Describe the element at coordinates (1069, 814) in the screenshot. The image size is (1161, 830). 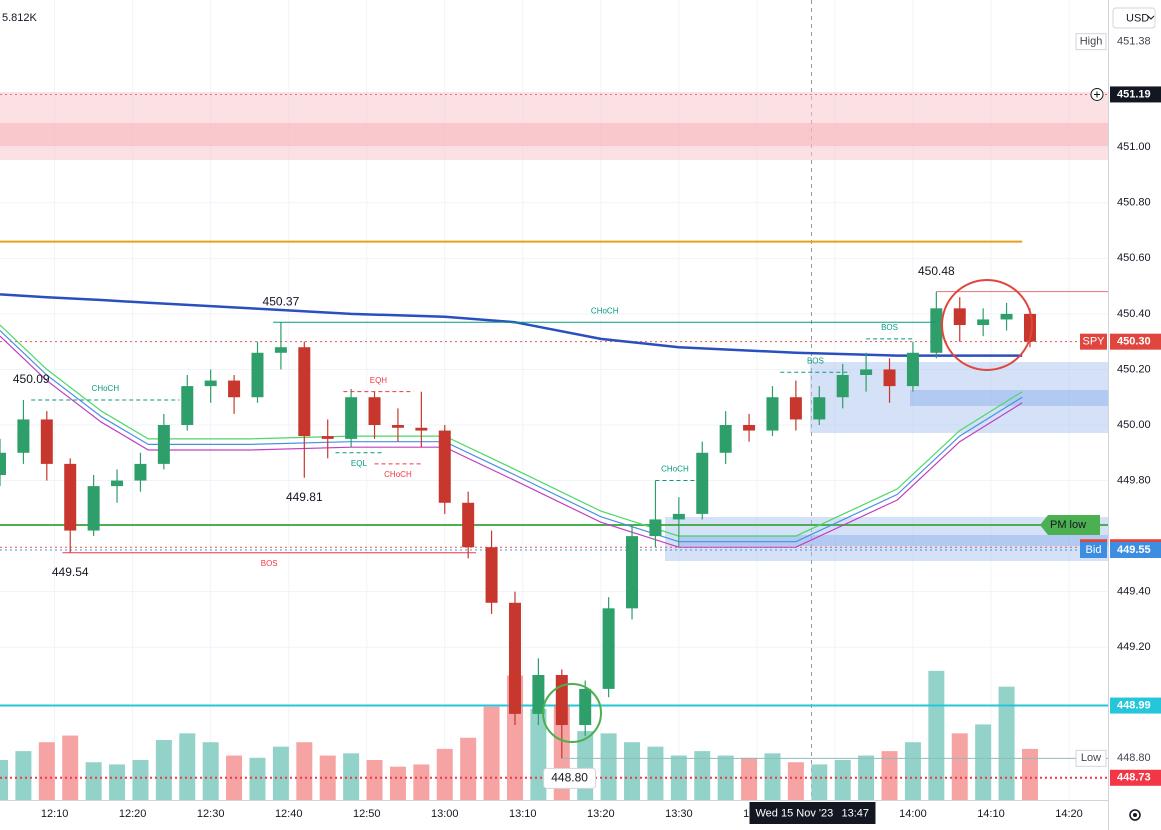
I see `x-tick-label: 14:20` at that location.